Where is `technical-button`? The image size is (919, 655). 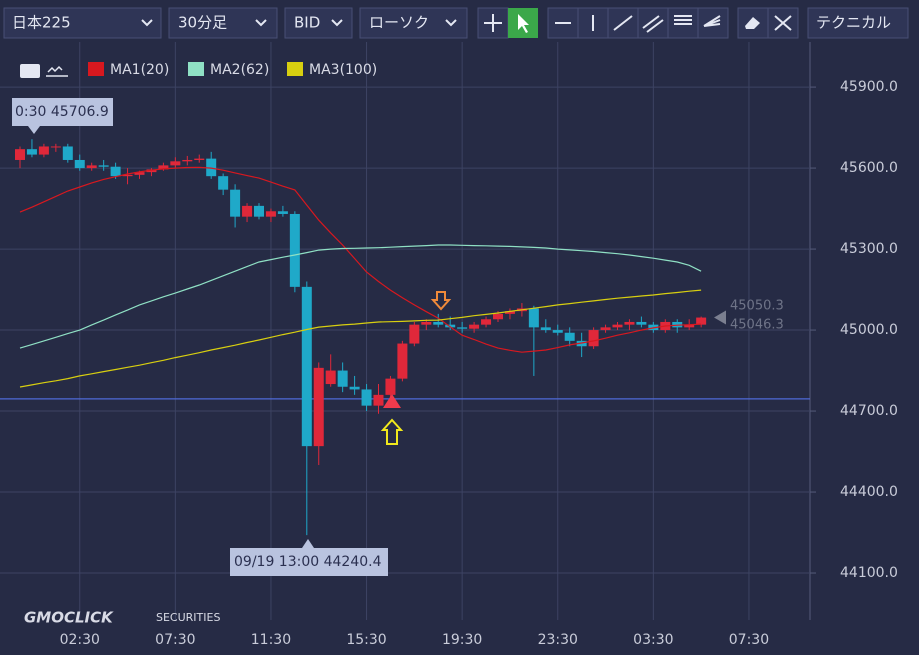 technical-button is located at coordinates (858, 23).